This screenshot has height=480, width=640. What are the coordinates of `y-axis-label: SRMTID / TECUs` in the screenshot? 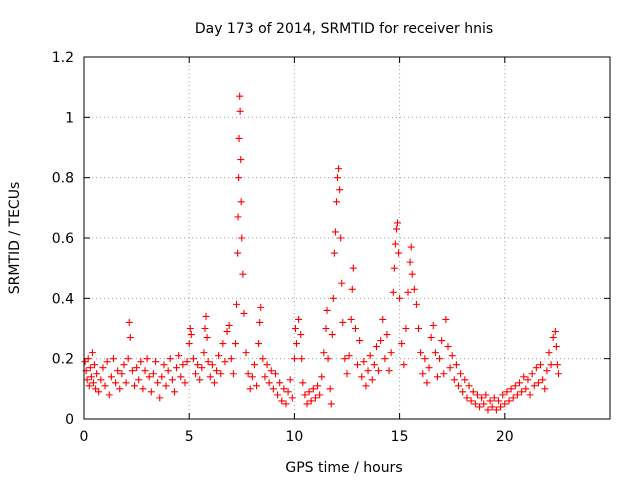 It's located at (15, 238).